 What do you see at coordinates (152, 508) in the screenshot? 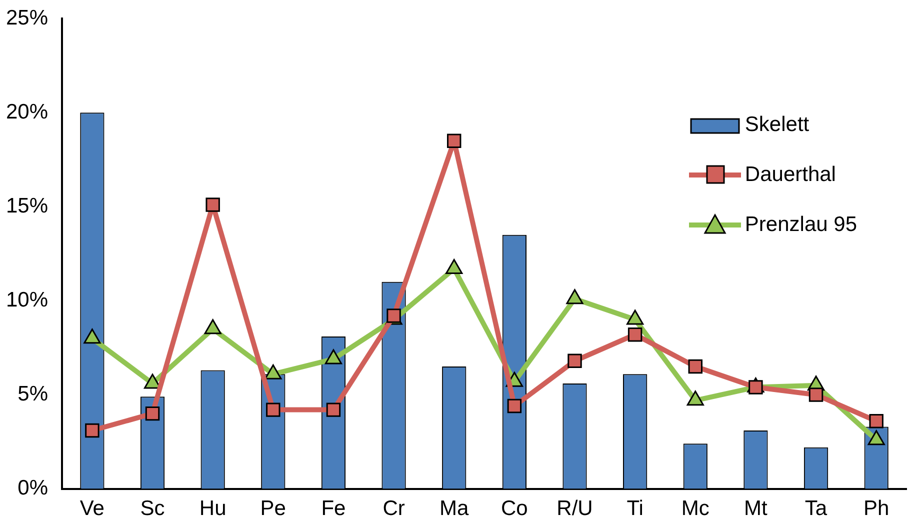
I see `x-tick-label: Sc` at bounding box center [152, 508].